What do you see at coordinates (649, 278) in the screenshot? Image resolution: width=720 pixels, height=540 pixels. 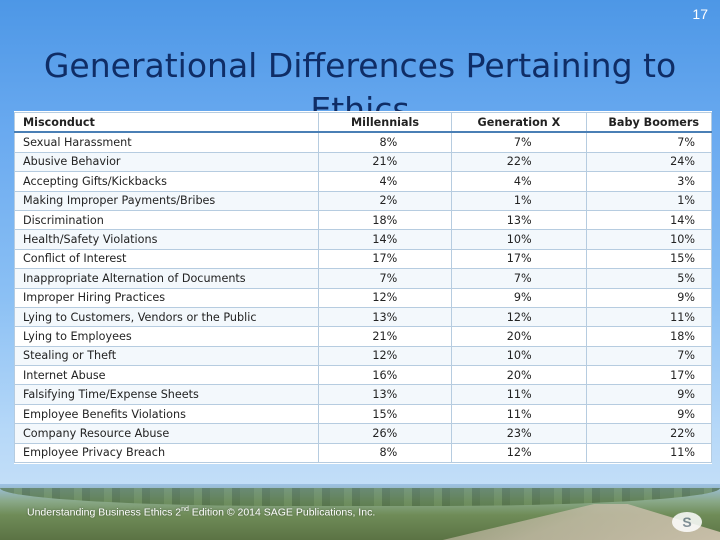 I see `baby-boomers-cell: 5%` at bounding box center [649, 278].